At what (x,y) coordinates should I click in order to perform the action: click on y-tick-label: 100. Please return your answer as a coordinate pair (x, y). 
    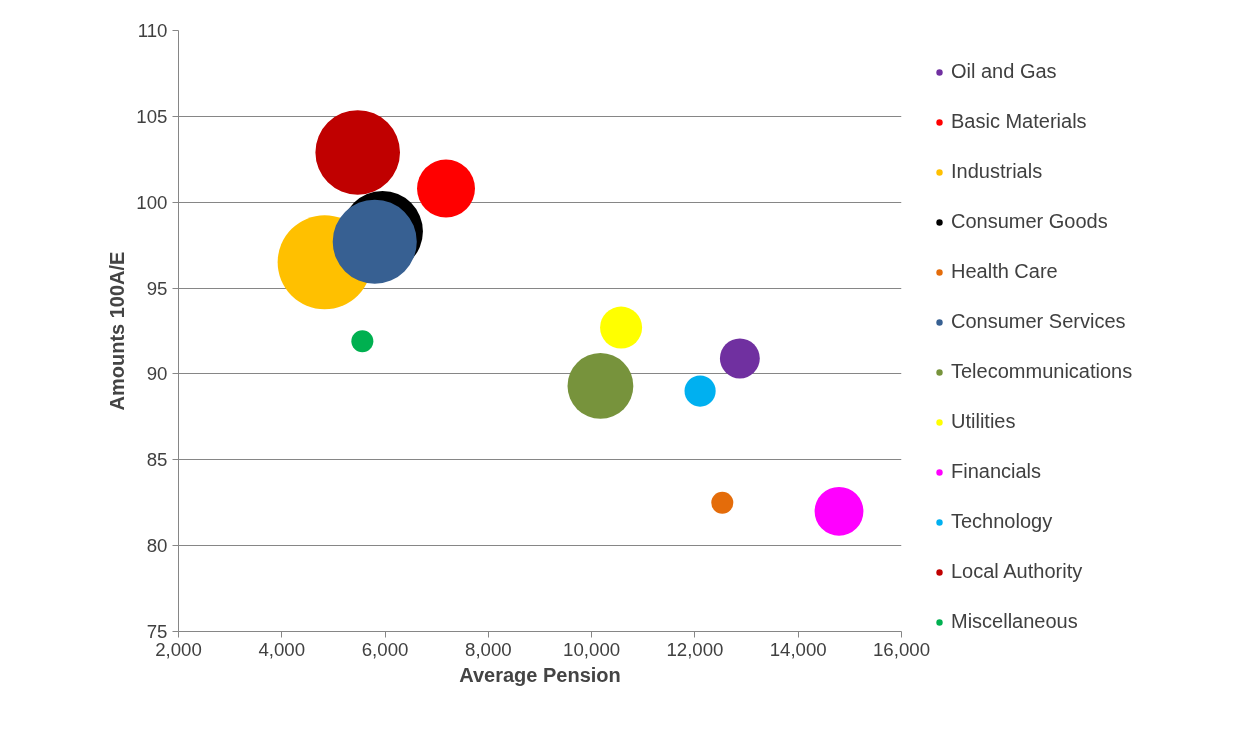
    Looking at the image, I should click on (152, 202).